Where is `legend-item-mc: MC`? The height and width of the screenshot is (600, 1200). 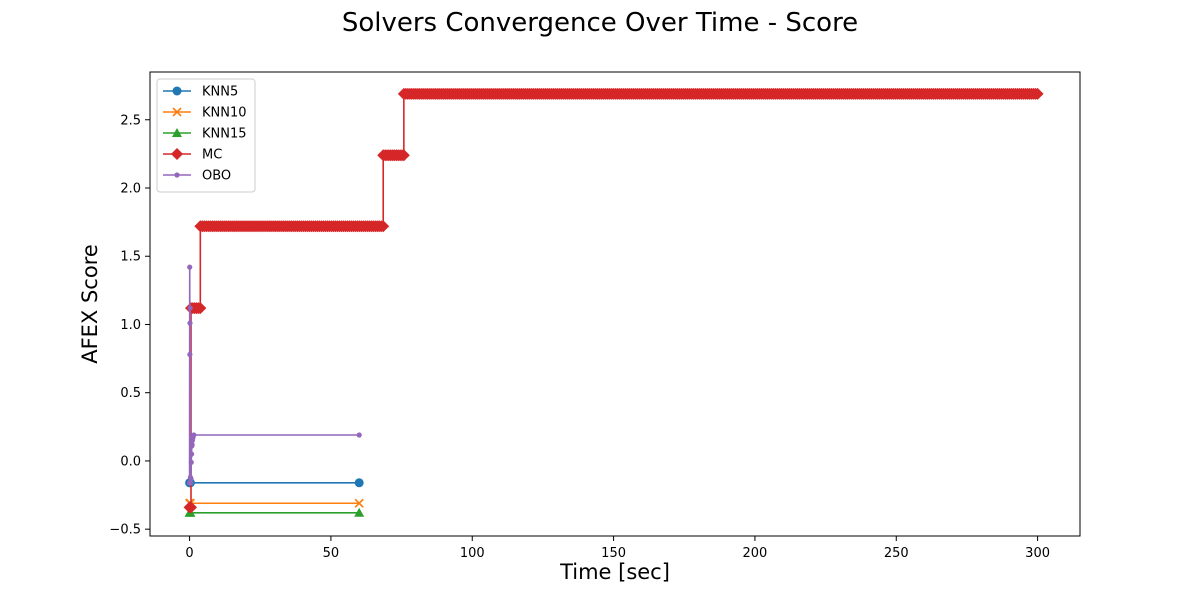
legend-item-mc: MC is located at coordinates (192, 155).